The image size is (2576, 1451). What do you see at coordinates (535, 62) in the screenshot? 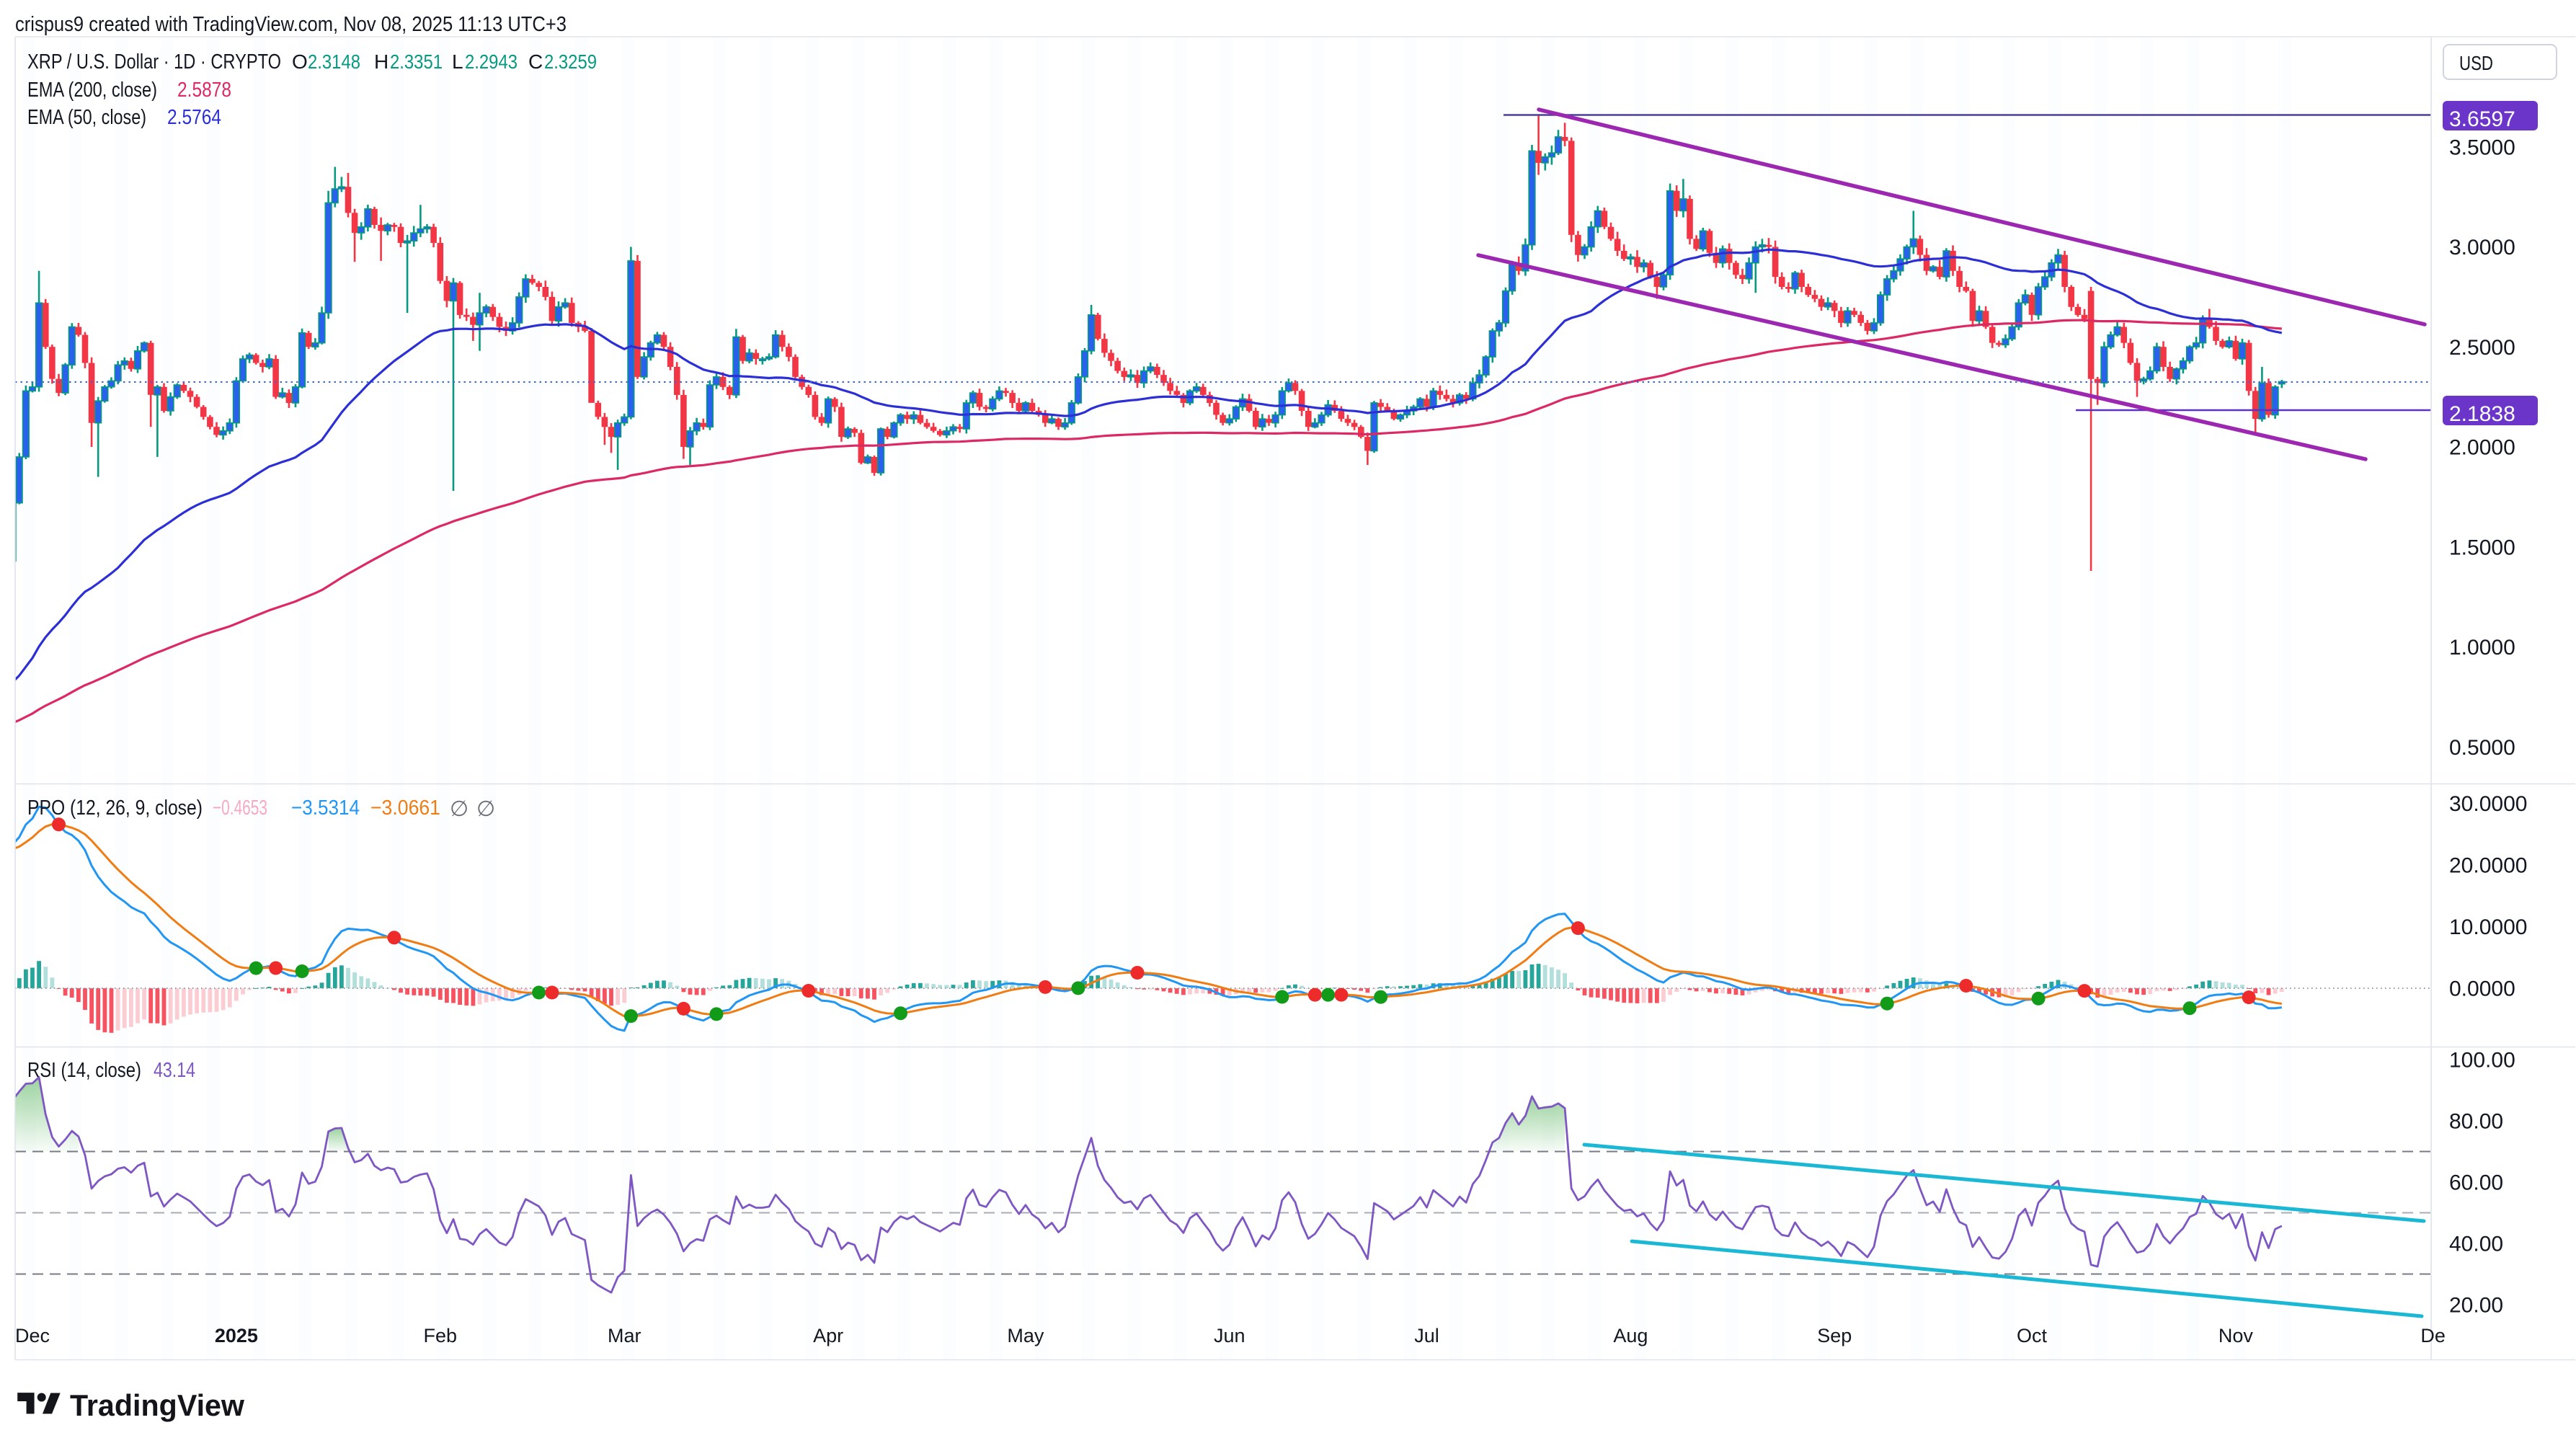
I see `svg-text: C` at bounding box center [535, 62].